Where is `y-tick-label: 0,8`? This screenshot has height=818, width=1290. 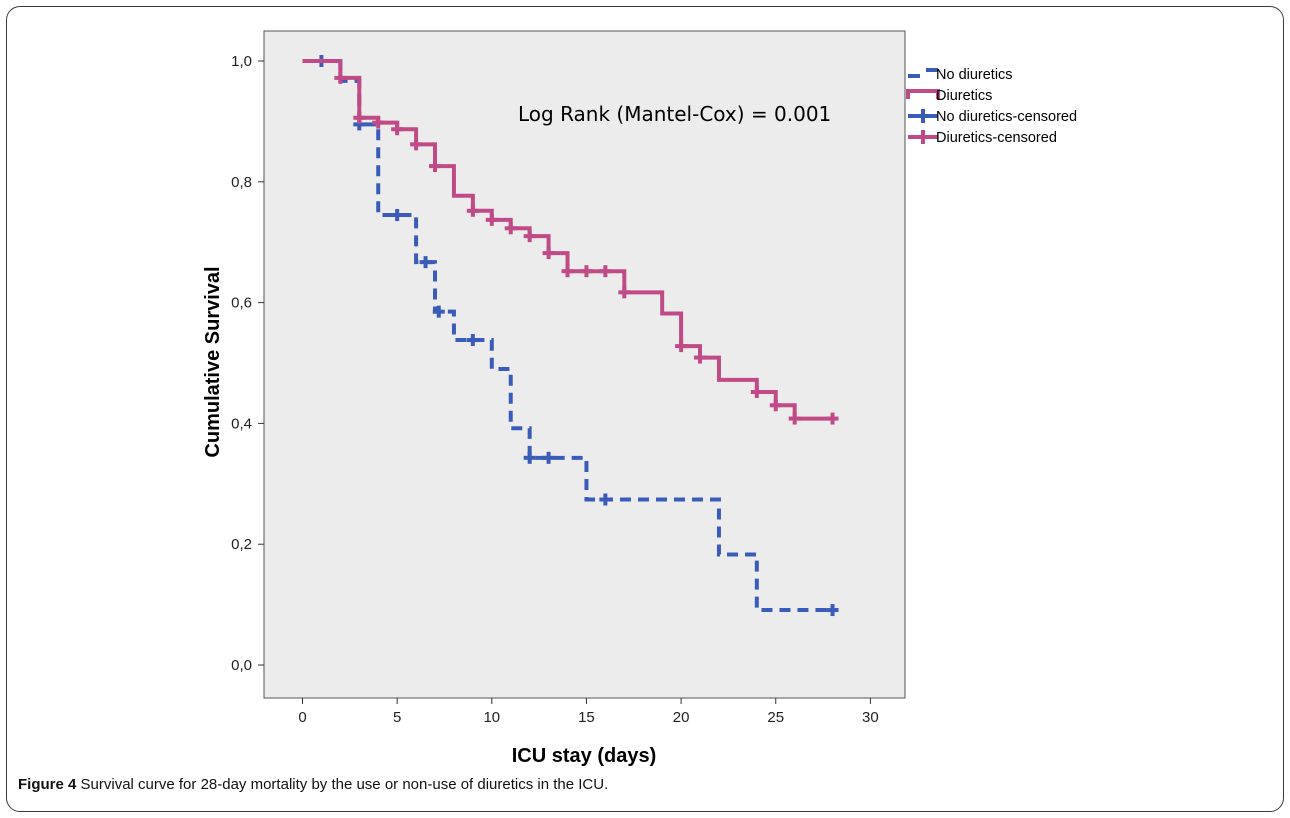
y-tick-label: 0,8 is located at coordinates (241, 182).